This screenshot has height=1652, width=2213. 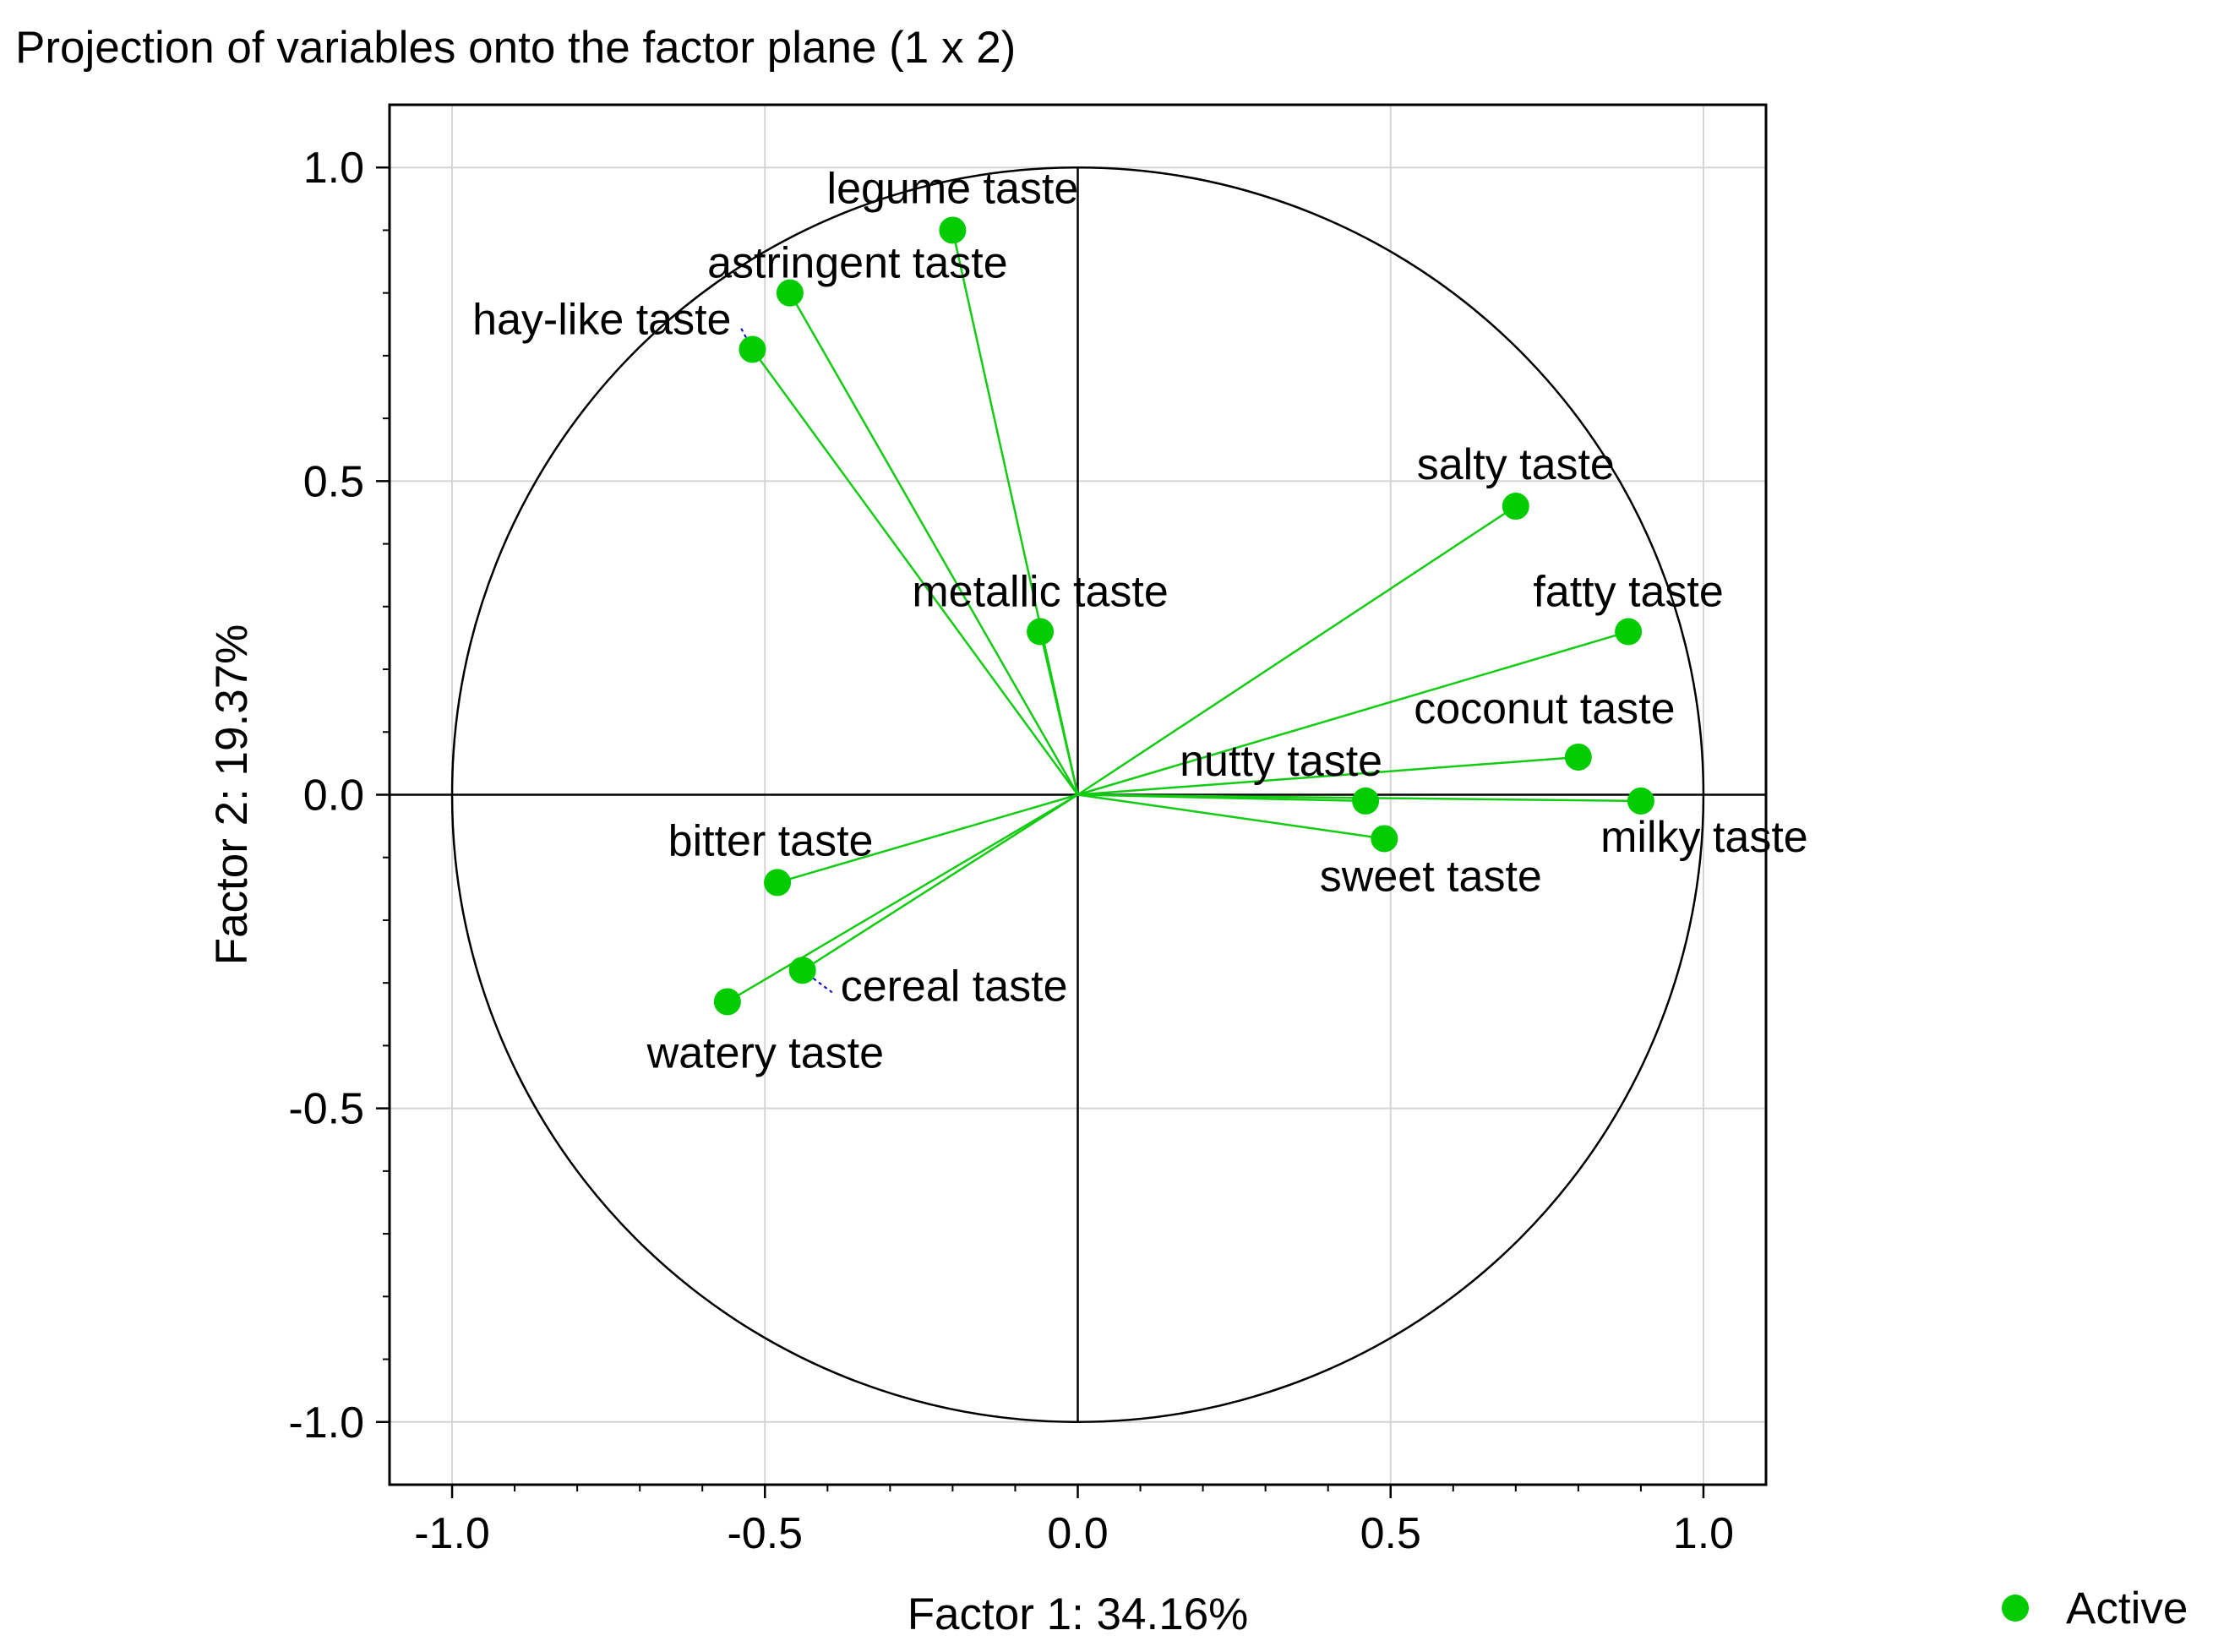 I want to click on legend: Active, so click(x=2095, y=1609).